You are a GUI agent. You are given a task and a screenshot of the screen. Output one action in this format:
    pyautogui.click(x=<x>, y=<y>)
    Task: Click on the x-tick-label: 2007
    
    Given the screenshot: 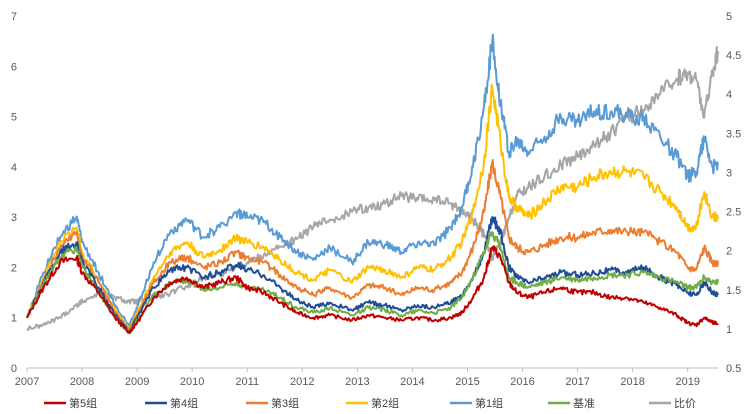 What is the action you would take?
    pyautogui.click(x=27, y=382)
    